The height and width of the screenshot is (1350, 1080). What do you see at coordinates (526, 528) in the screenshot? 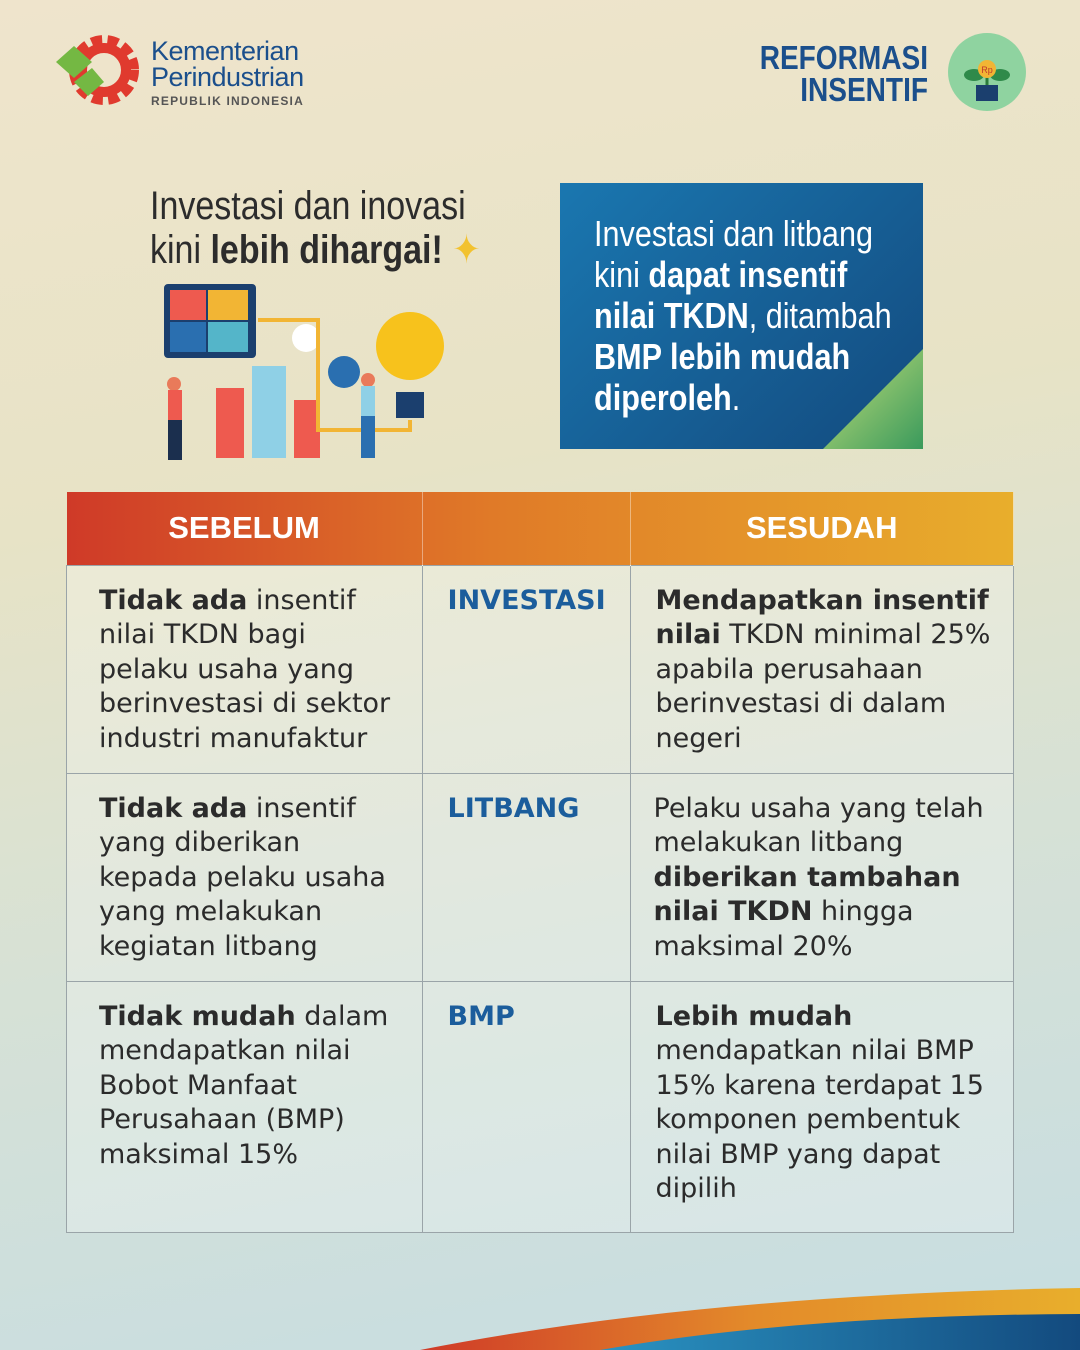
I see `header-category` at bounding box center [526, 528].